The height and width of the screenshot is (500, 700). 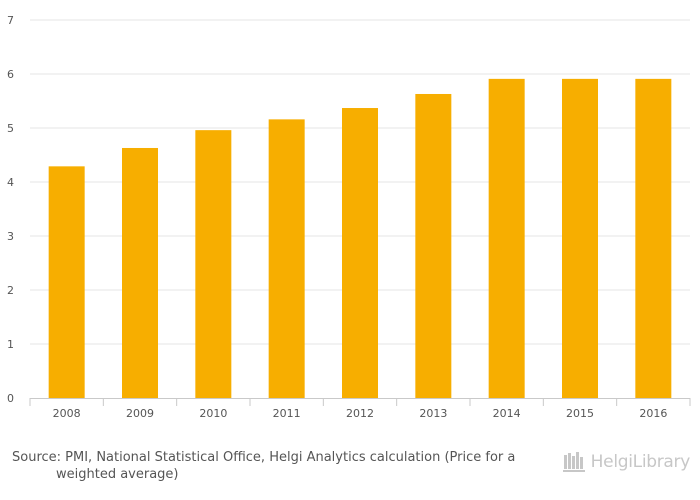 What do you see at coordinates (140, 272) in the screenshot?
I see `bar-2009` at bounding box center [140, 272].